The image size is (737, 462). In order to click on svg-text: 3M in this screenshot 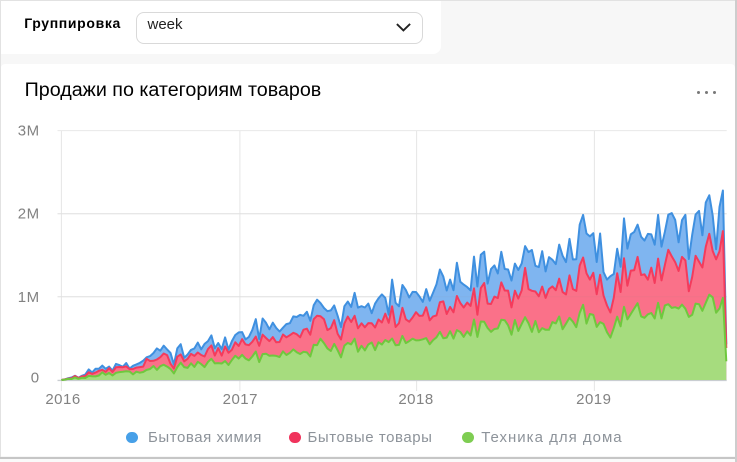, I will do `click(29, 130)`.